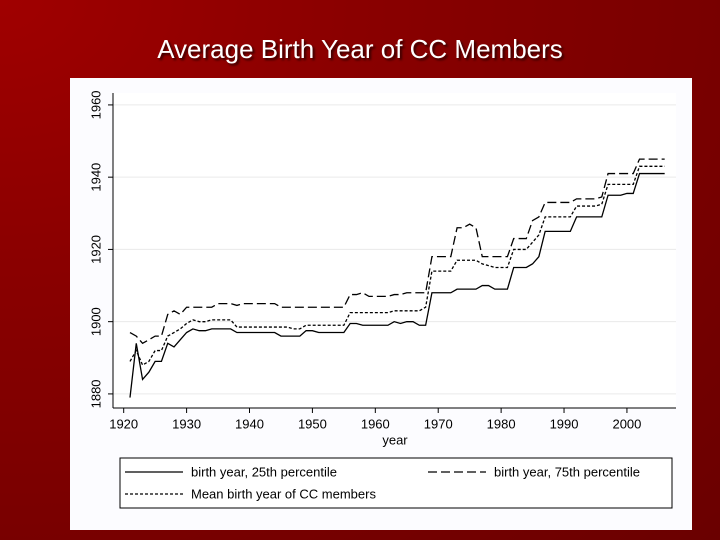 The image size is (720, 540). I want to click on x-tick-label: 1960, so click(375, 423).